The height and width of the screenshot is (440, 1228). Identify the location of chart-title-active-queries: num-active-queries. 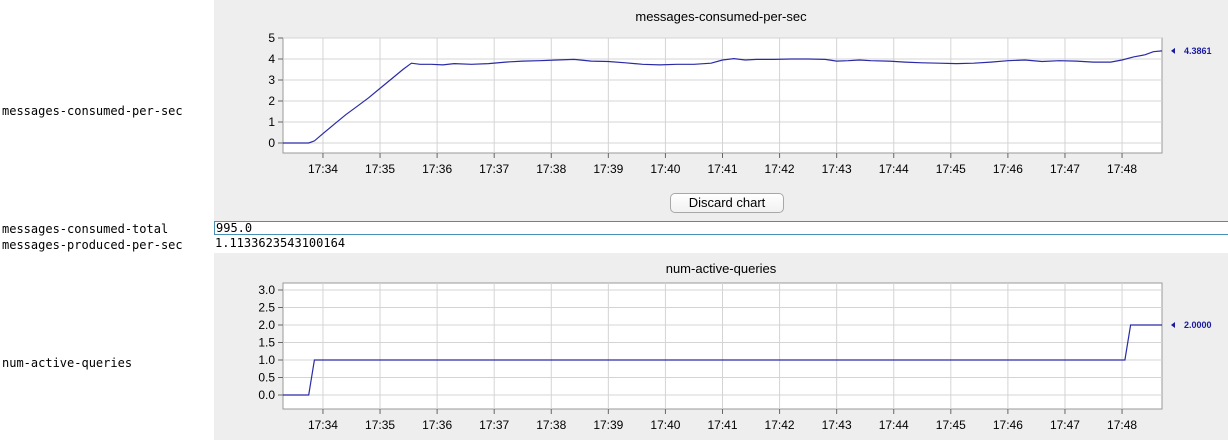
(721, 268).